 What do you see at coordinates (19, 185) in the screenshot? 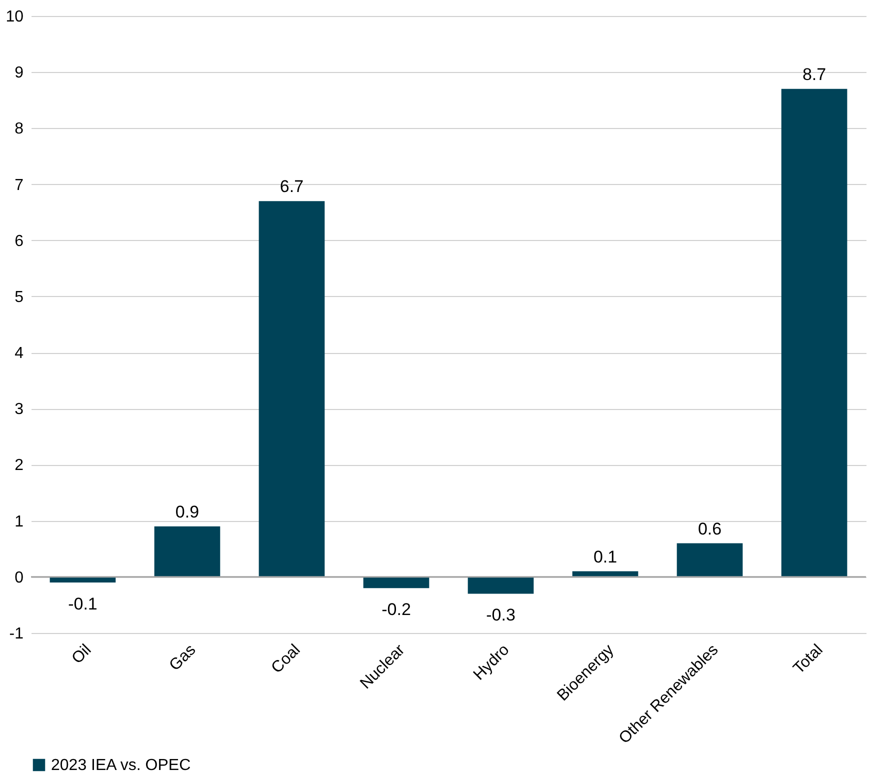
I see `y-tick-label: 7` at bounding box center [19, 185].